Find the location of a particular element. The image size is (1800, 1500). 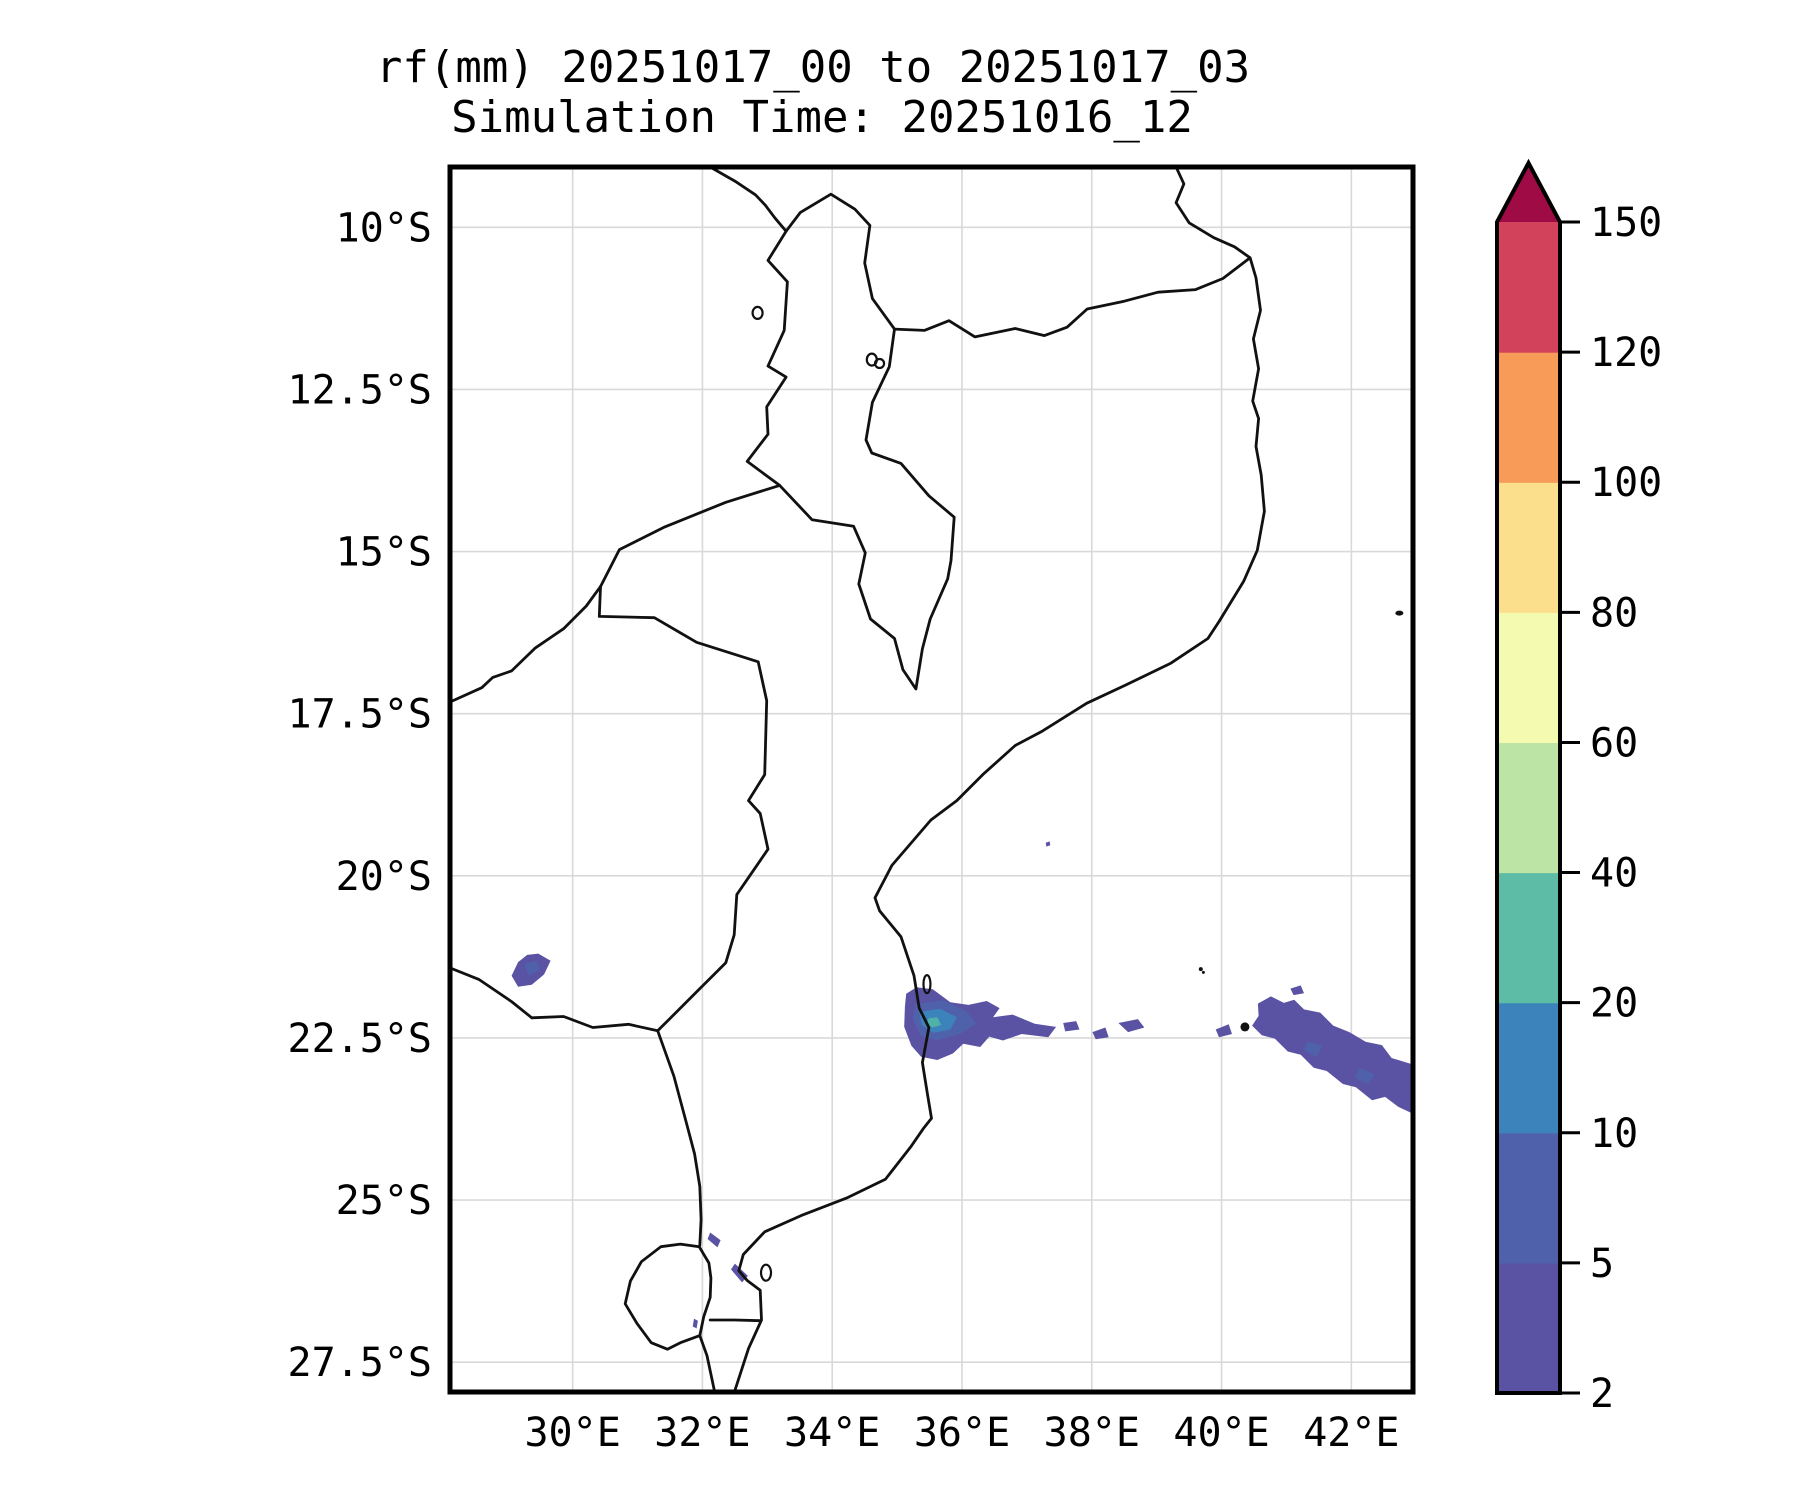

border-zambezi-zambia-zimbabwe-border is located at coordinates (526, 644).